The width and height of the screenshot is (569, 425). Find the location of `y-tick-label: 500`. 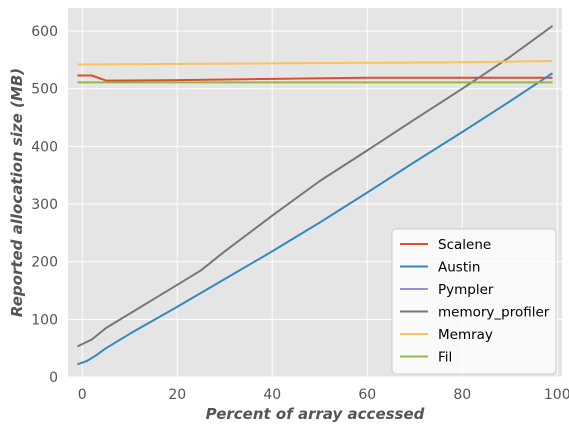

y-tick-label: 500 is located at coordinates (44, 90).